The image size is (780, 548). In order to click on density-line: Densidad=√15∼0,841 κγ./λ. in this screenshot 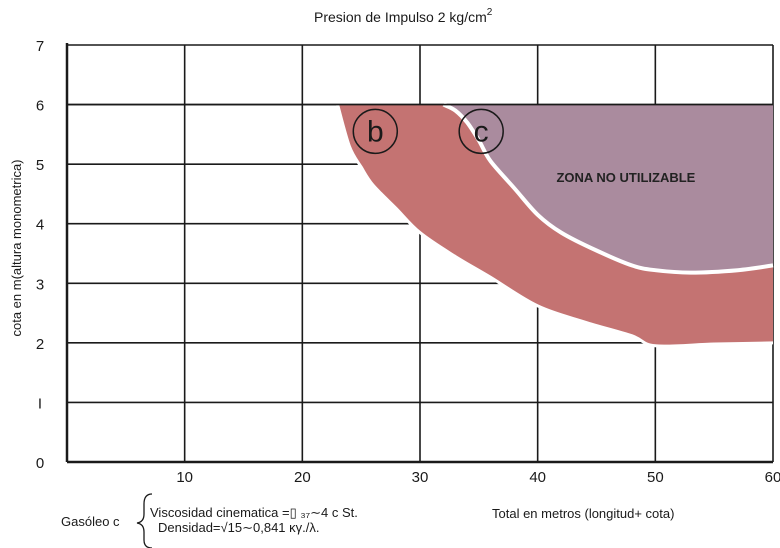, I will do `click(238, 527)`.